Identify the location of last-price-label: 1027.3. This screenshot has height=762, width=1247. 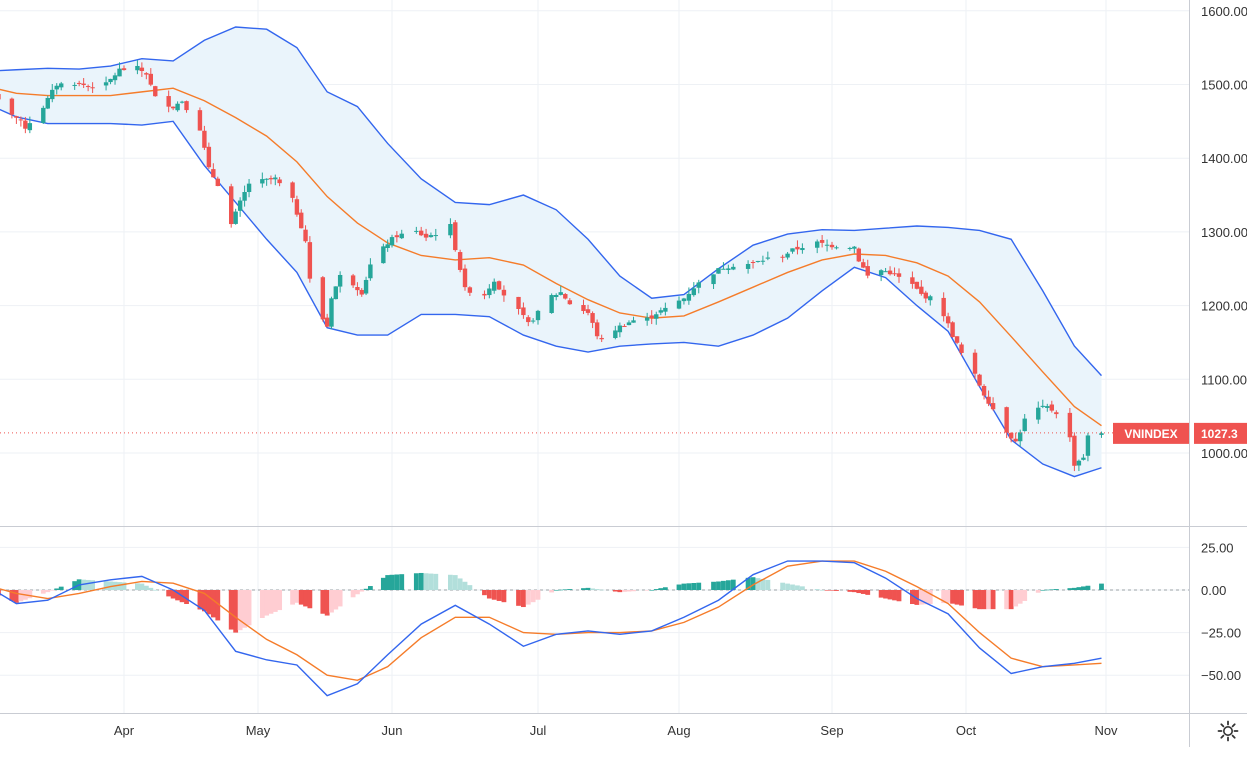
(1219, 434).